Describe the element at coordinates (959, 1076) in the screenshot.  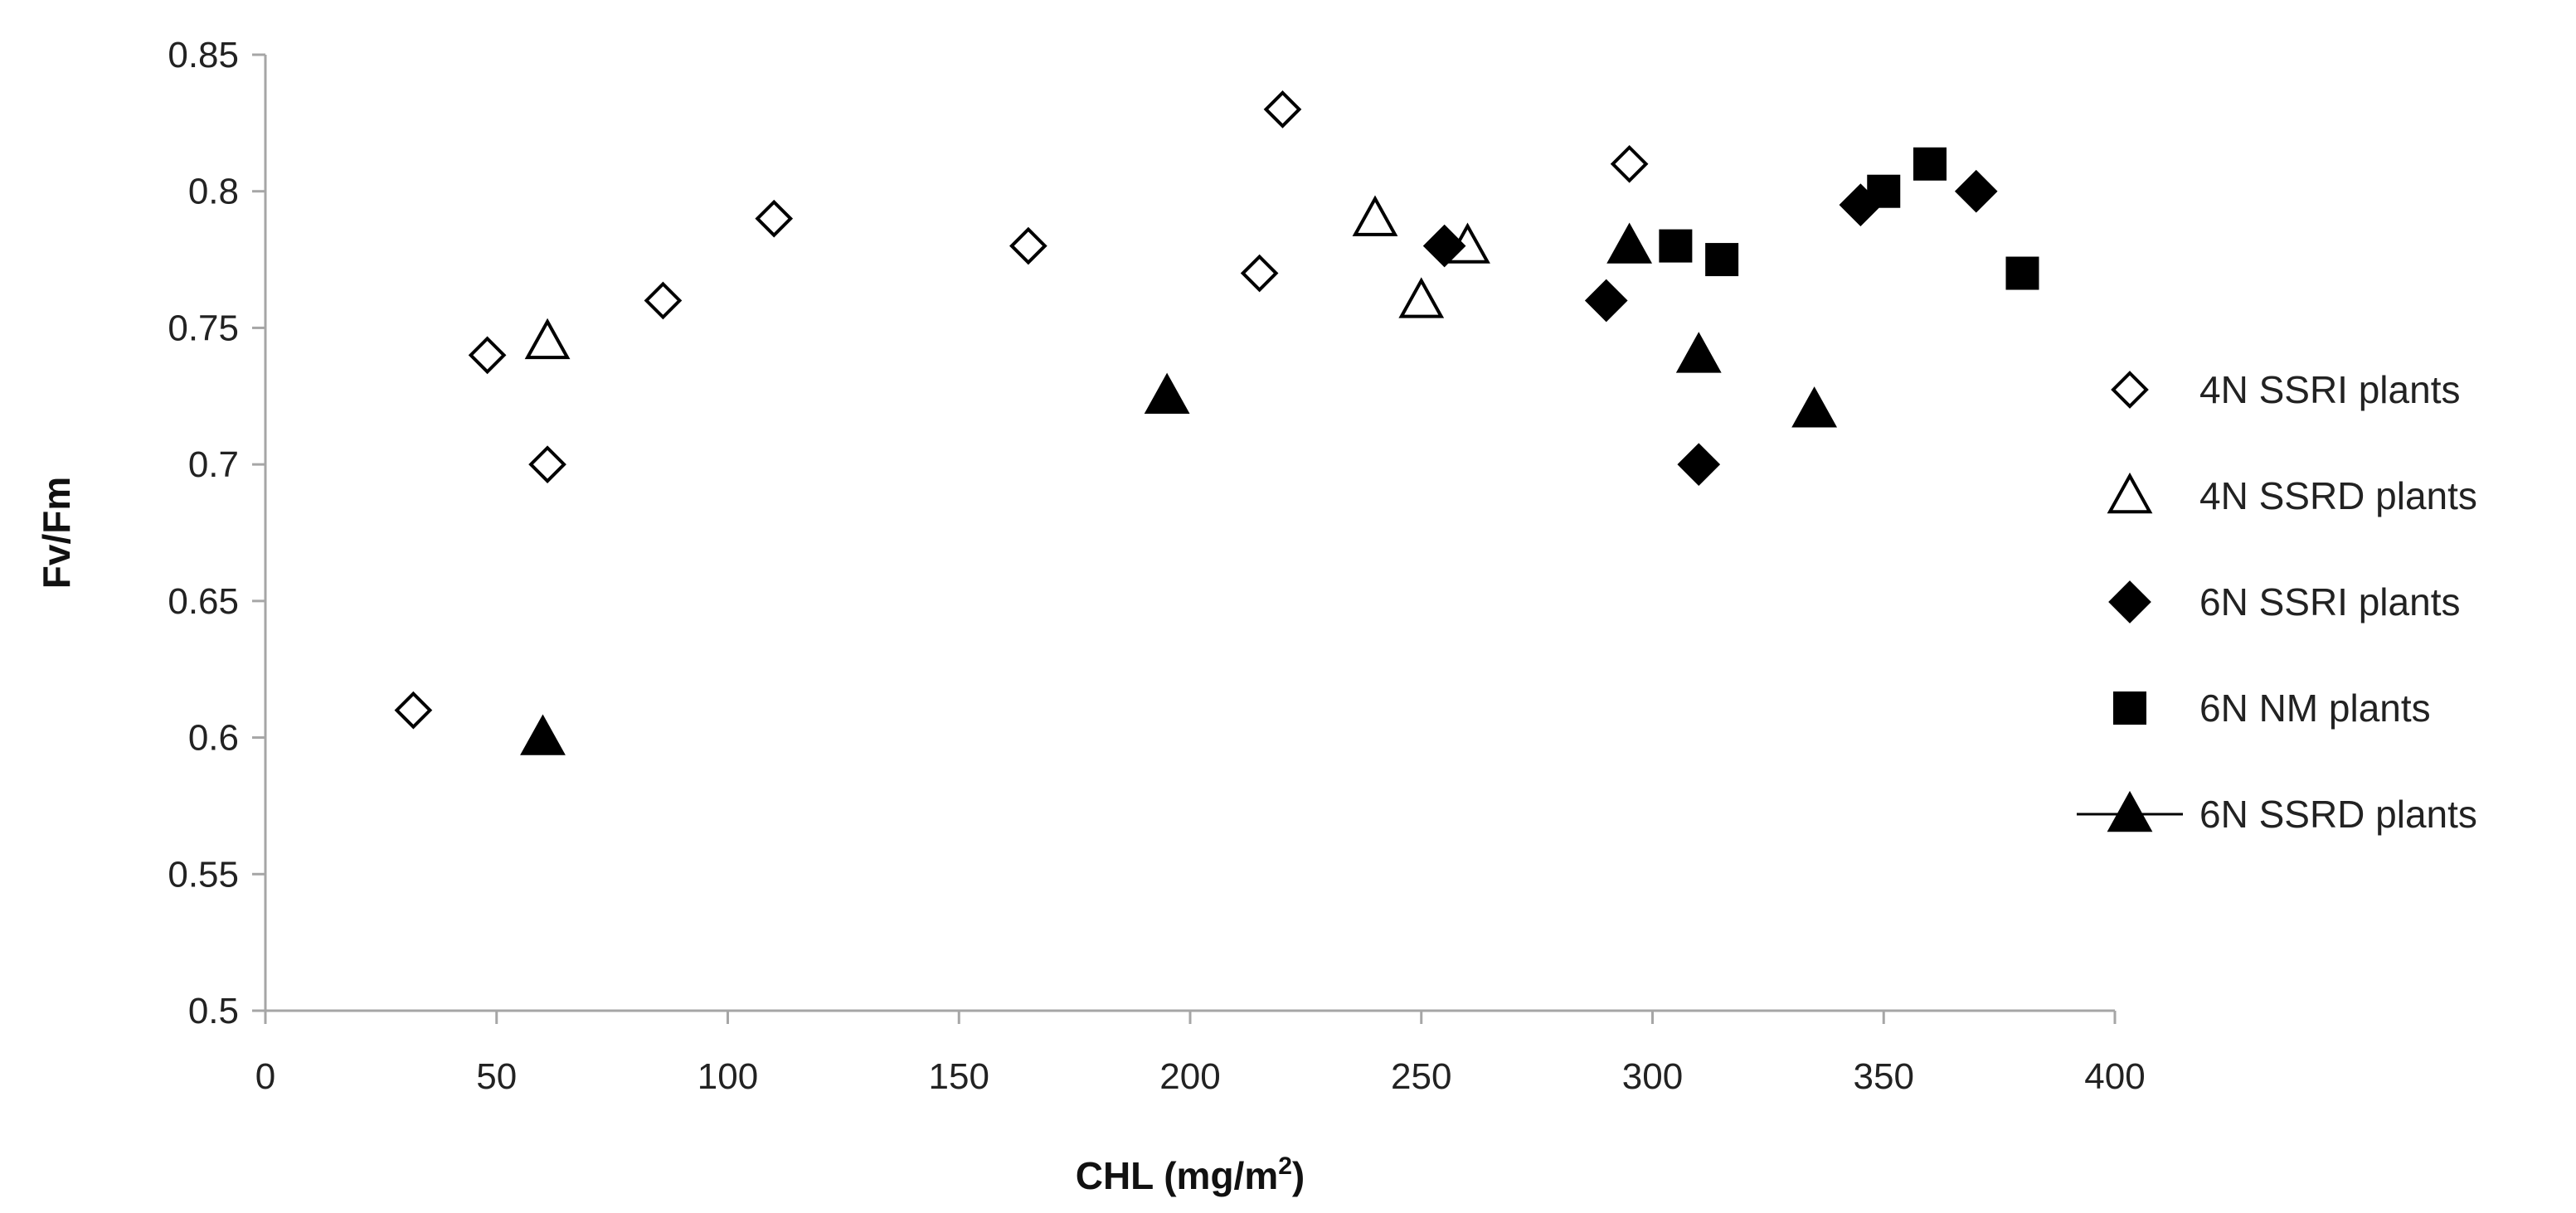
I see `x-tick-label: 150` at that location.